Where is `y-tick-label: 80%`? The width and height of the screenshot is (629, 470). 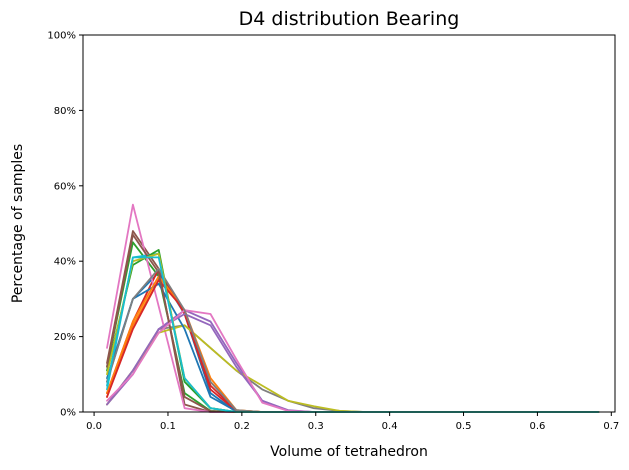 y-tick-label: 80% is located at coordinates (65, 111).